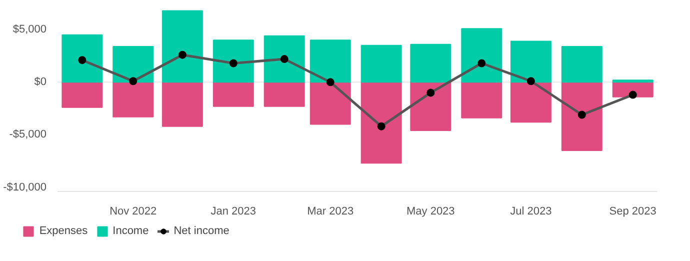 Image resolution: width=690 pixels, height=261 pixels. Describe the element at coordinates (130, 231) in the screenshot. I see `legend-label: Income` at that location.